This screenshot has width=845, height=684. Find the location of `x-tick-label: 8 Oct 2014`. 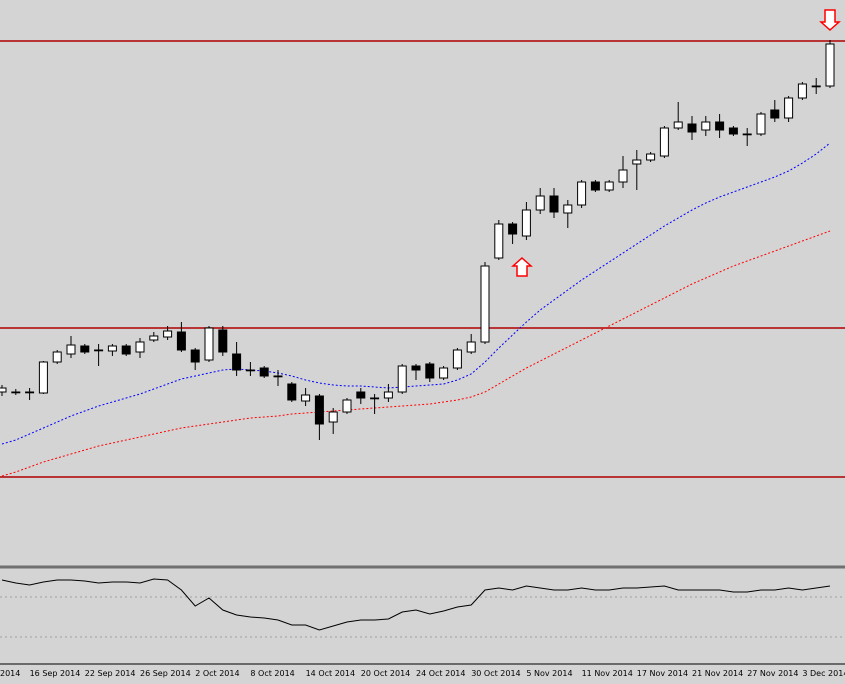

x-tick-label: 8 Oct 2014 is located at coordinates (272, 673).